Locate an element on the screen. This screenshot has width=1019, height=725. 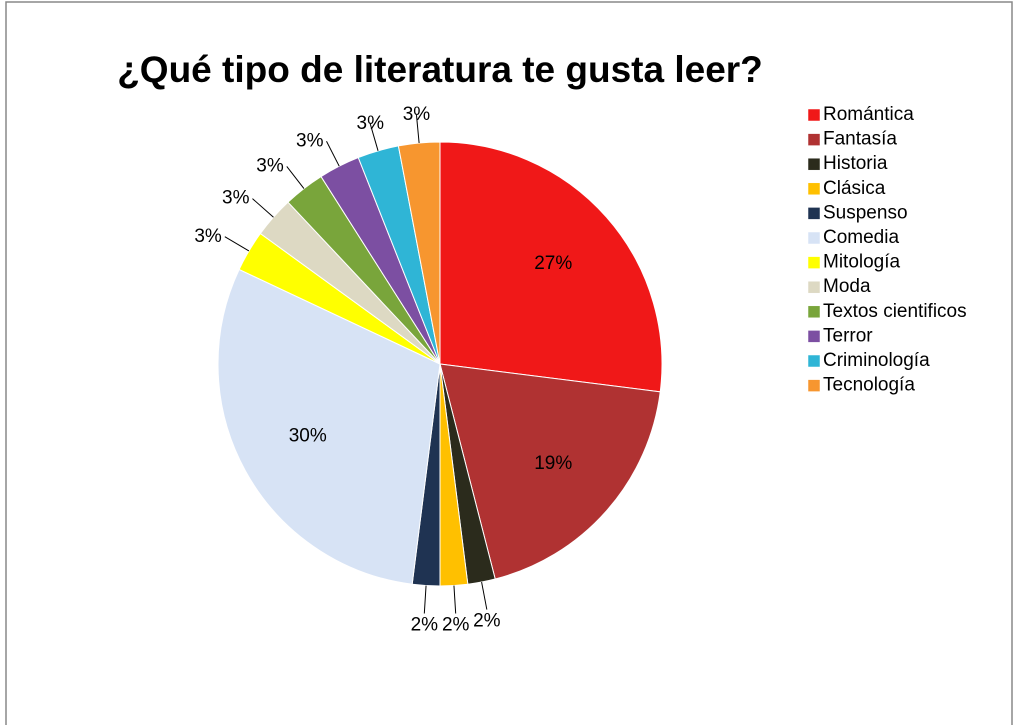
legend-label: Clásica is located at coordinates (854, 188).